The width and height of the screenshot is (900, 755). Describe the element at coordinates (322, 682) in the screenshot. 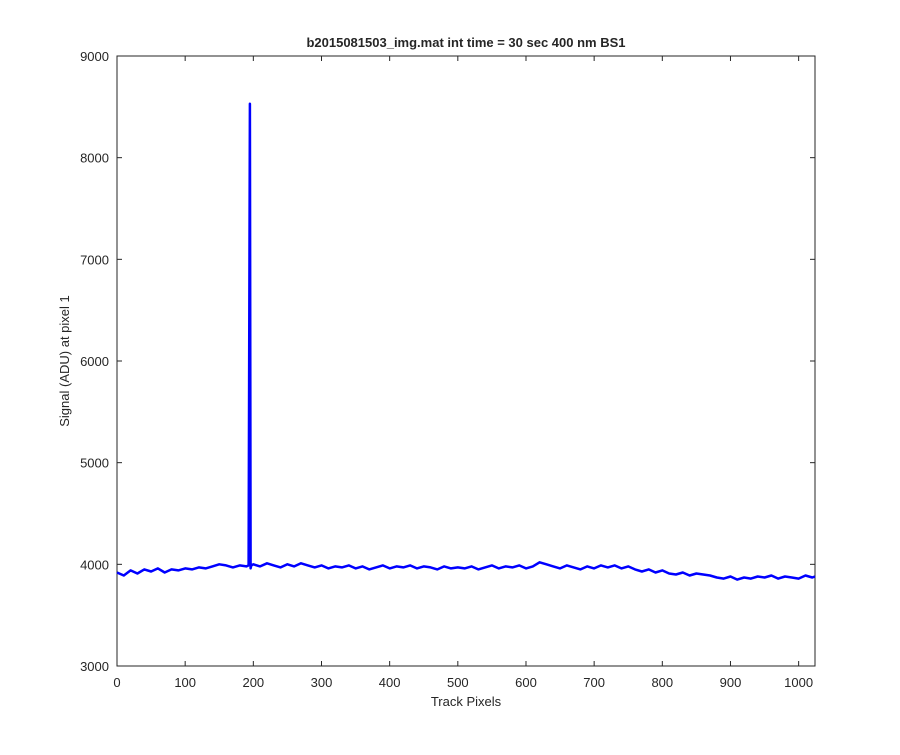

I see `x-tick-label: 300` at that location.